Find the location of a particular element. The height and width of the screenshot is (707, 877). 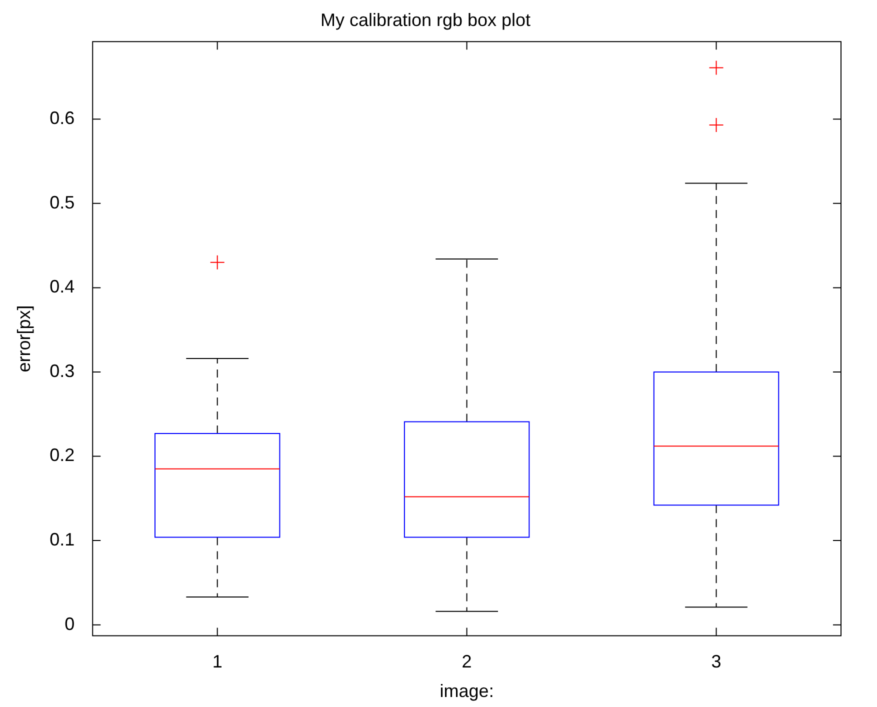

chart-title: My calibration rgb box plot is located at coordinates (425, 20).